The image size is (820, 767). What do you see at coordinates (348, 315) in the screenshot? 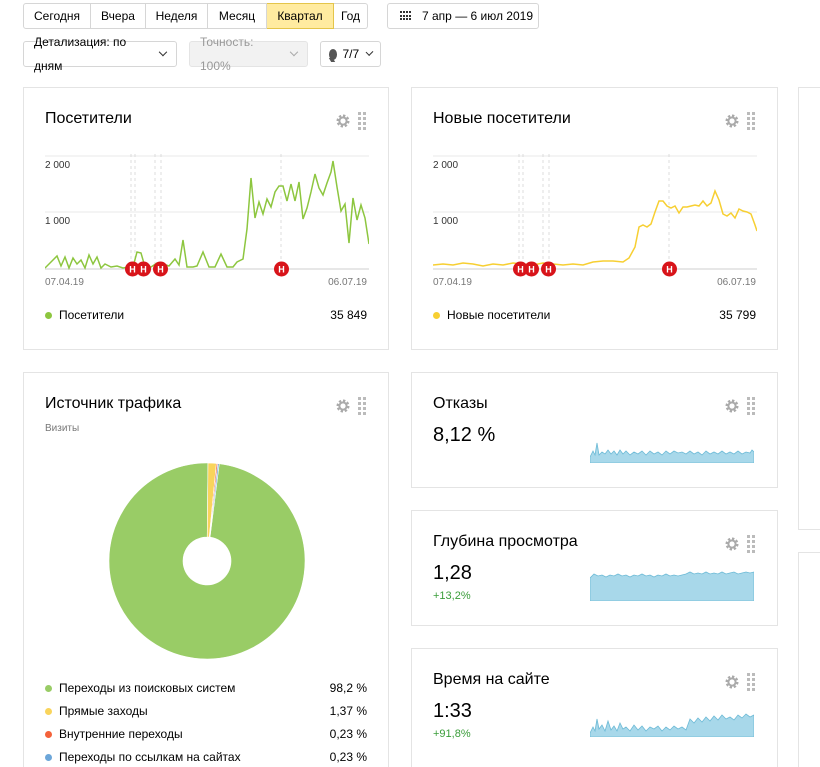
I see `legend-value: 35 849` at bounding box center [348, 315].